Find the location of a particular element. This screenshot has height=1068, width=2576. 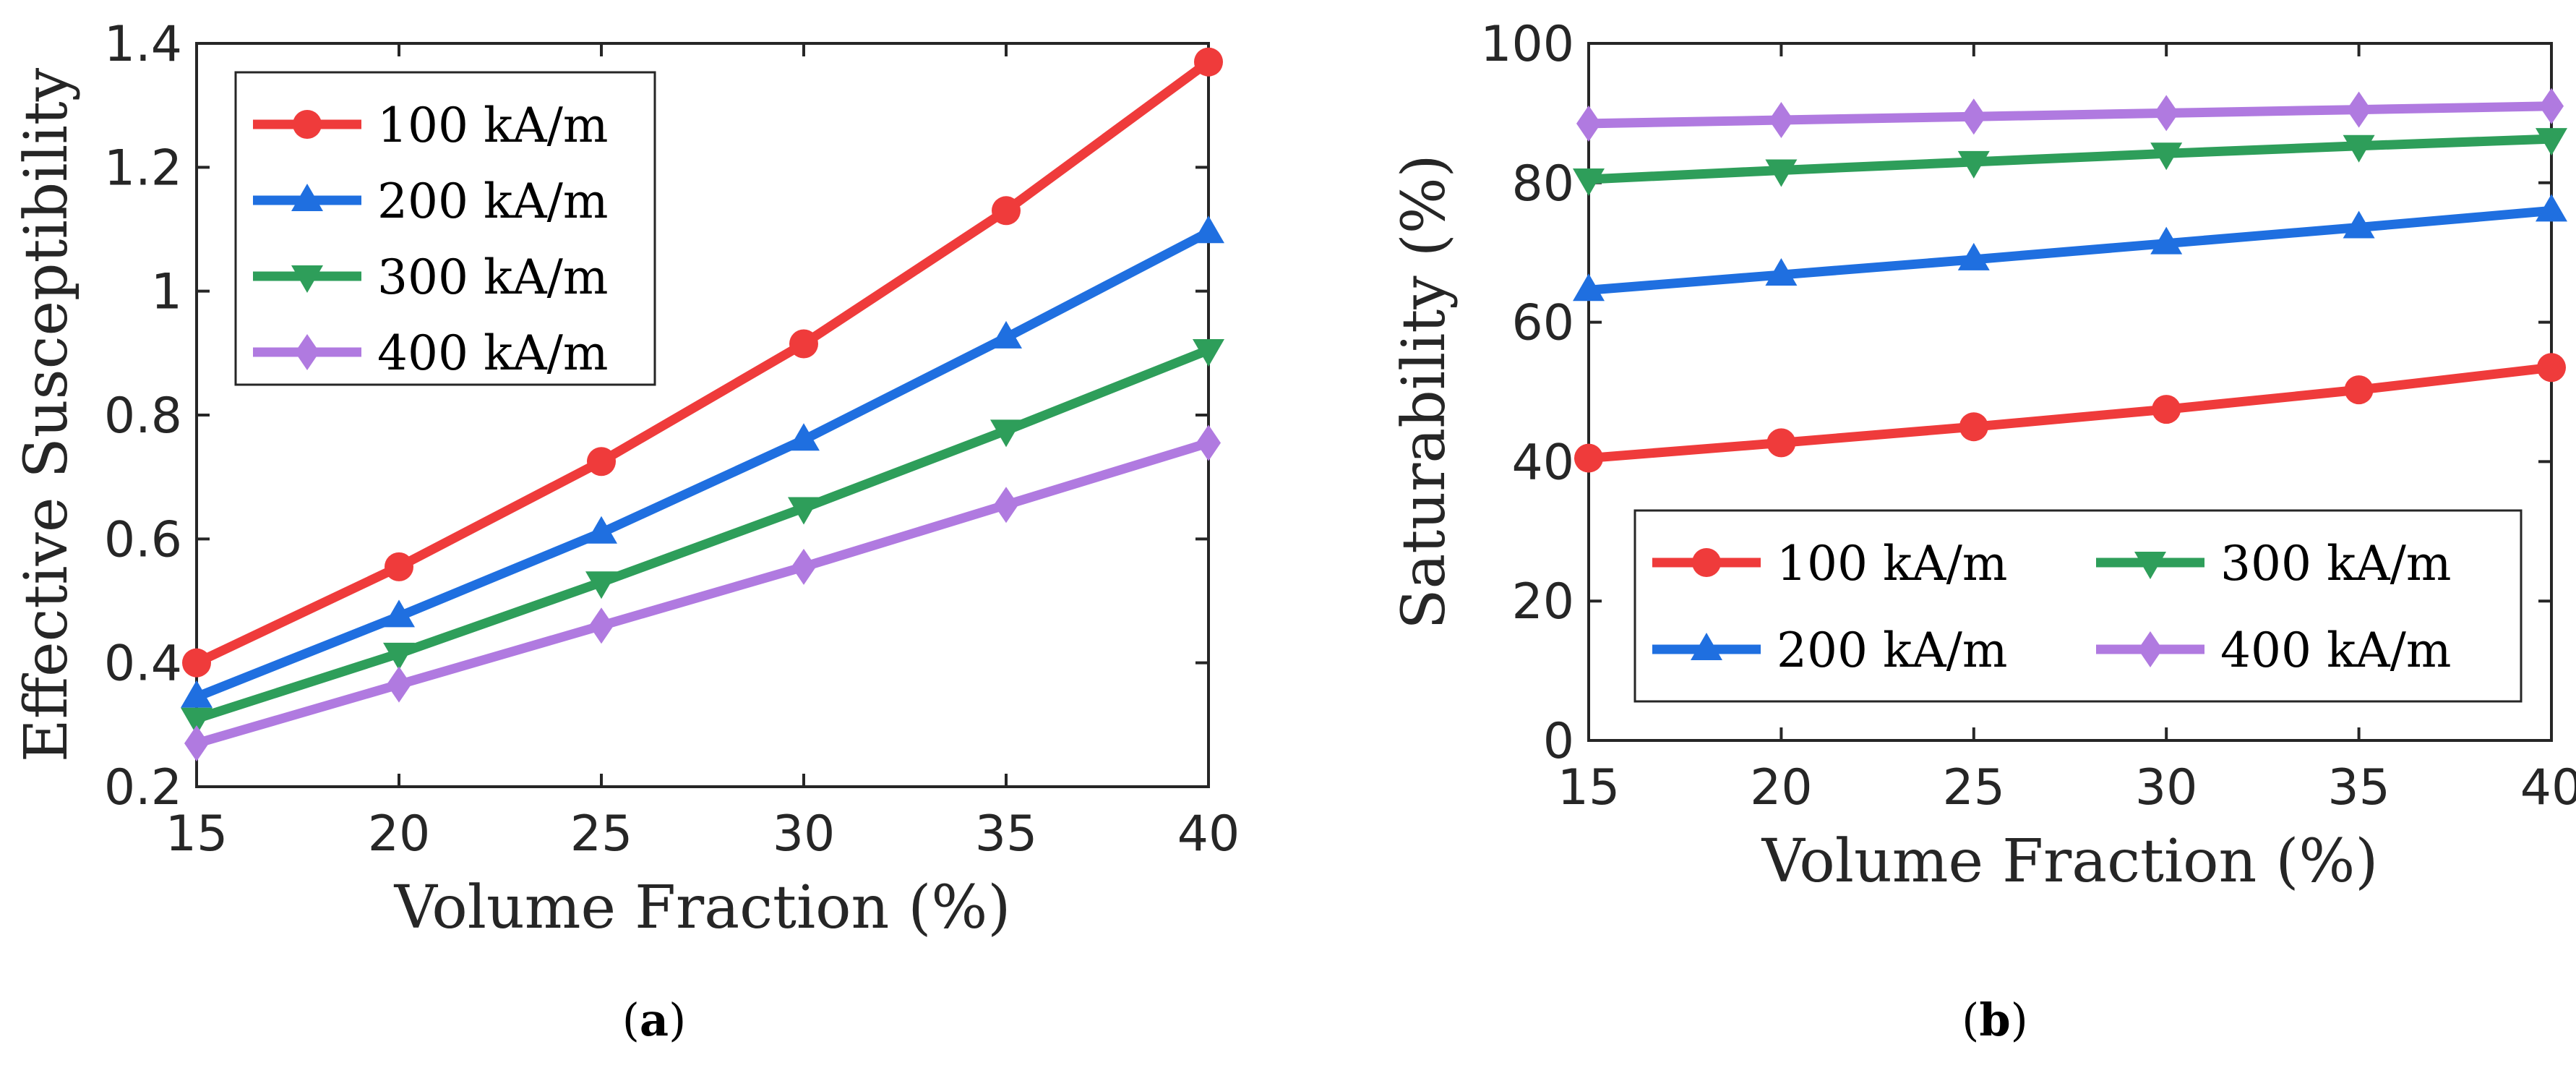

series-line is located at coordinates (2070, 115).